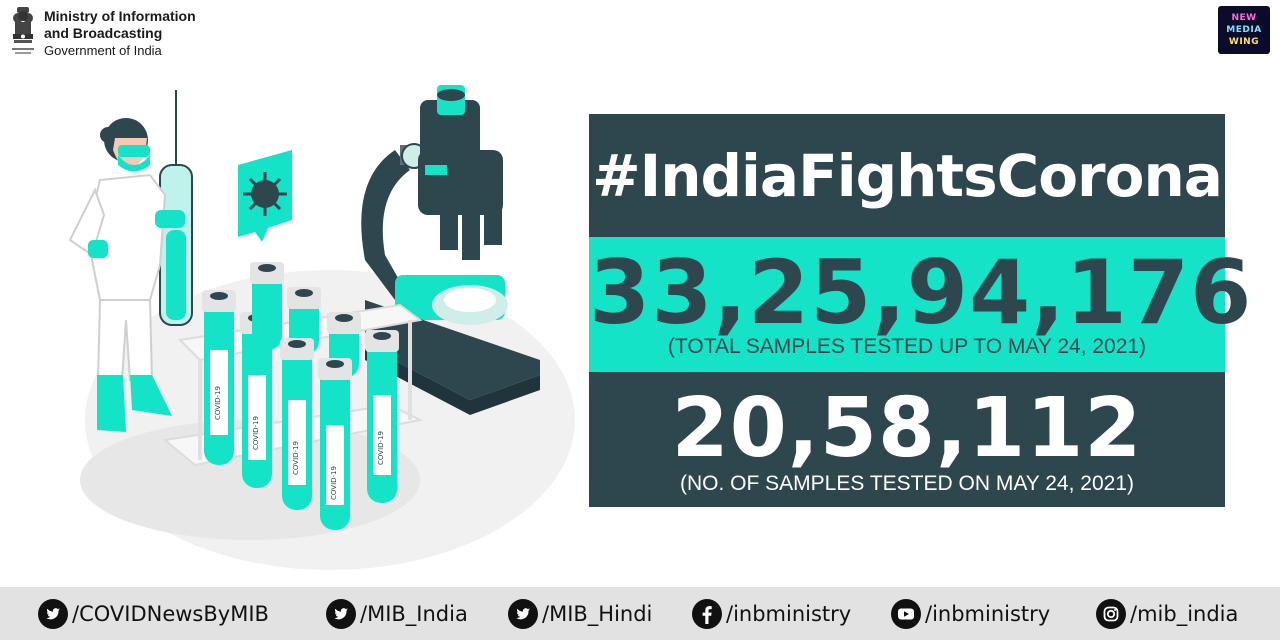 This screenshot has height=640, width=1280. What do you see at coordinates (267, 306) in the screenshot?
I see `covid-test-tube` at bounding box center [267, 306].